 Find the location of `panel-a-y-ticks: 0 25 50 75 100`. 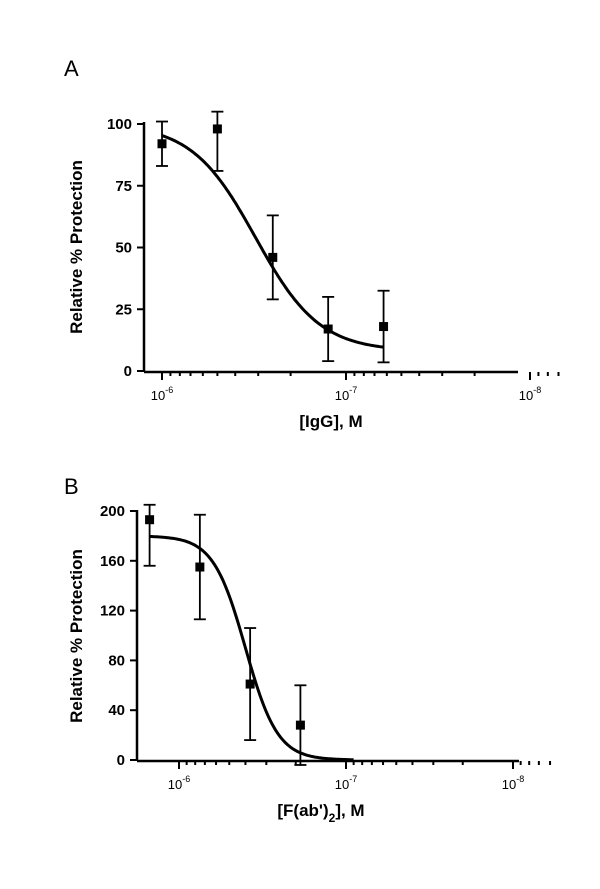

panel-a-y-ticks: 0 25 50 75 100 is located at coordinates (125, 248).